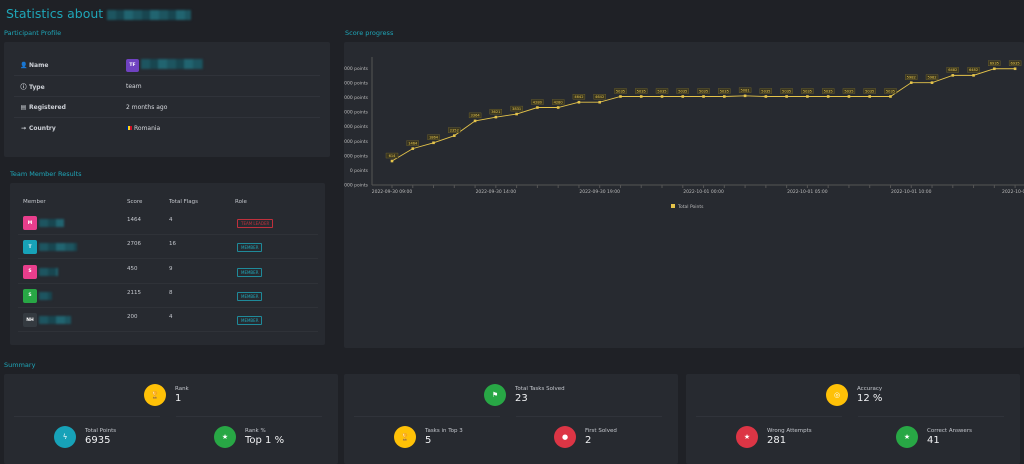 The height and width of the screenshot is (464, 1024). I want to click on stat-label: Wrong Attempts, so click(789, 431).